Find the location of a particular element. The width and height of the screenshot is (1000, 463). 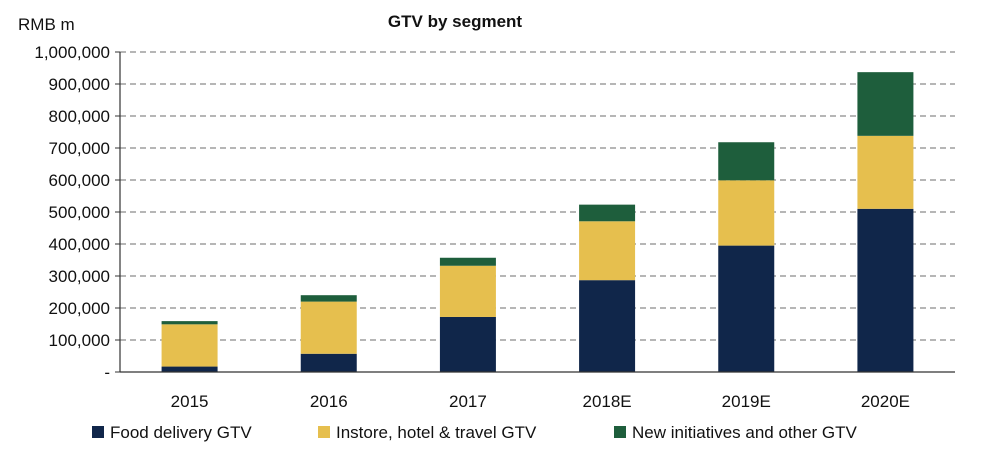

legend-label-1: Instore, hotel & travel GTV is located at coordinates (436, 432).